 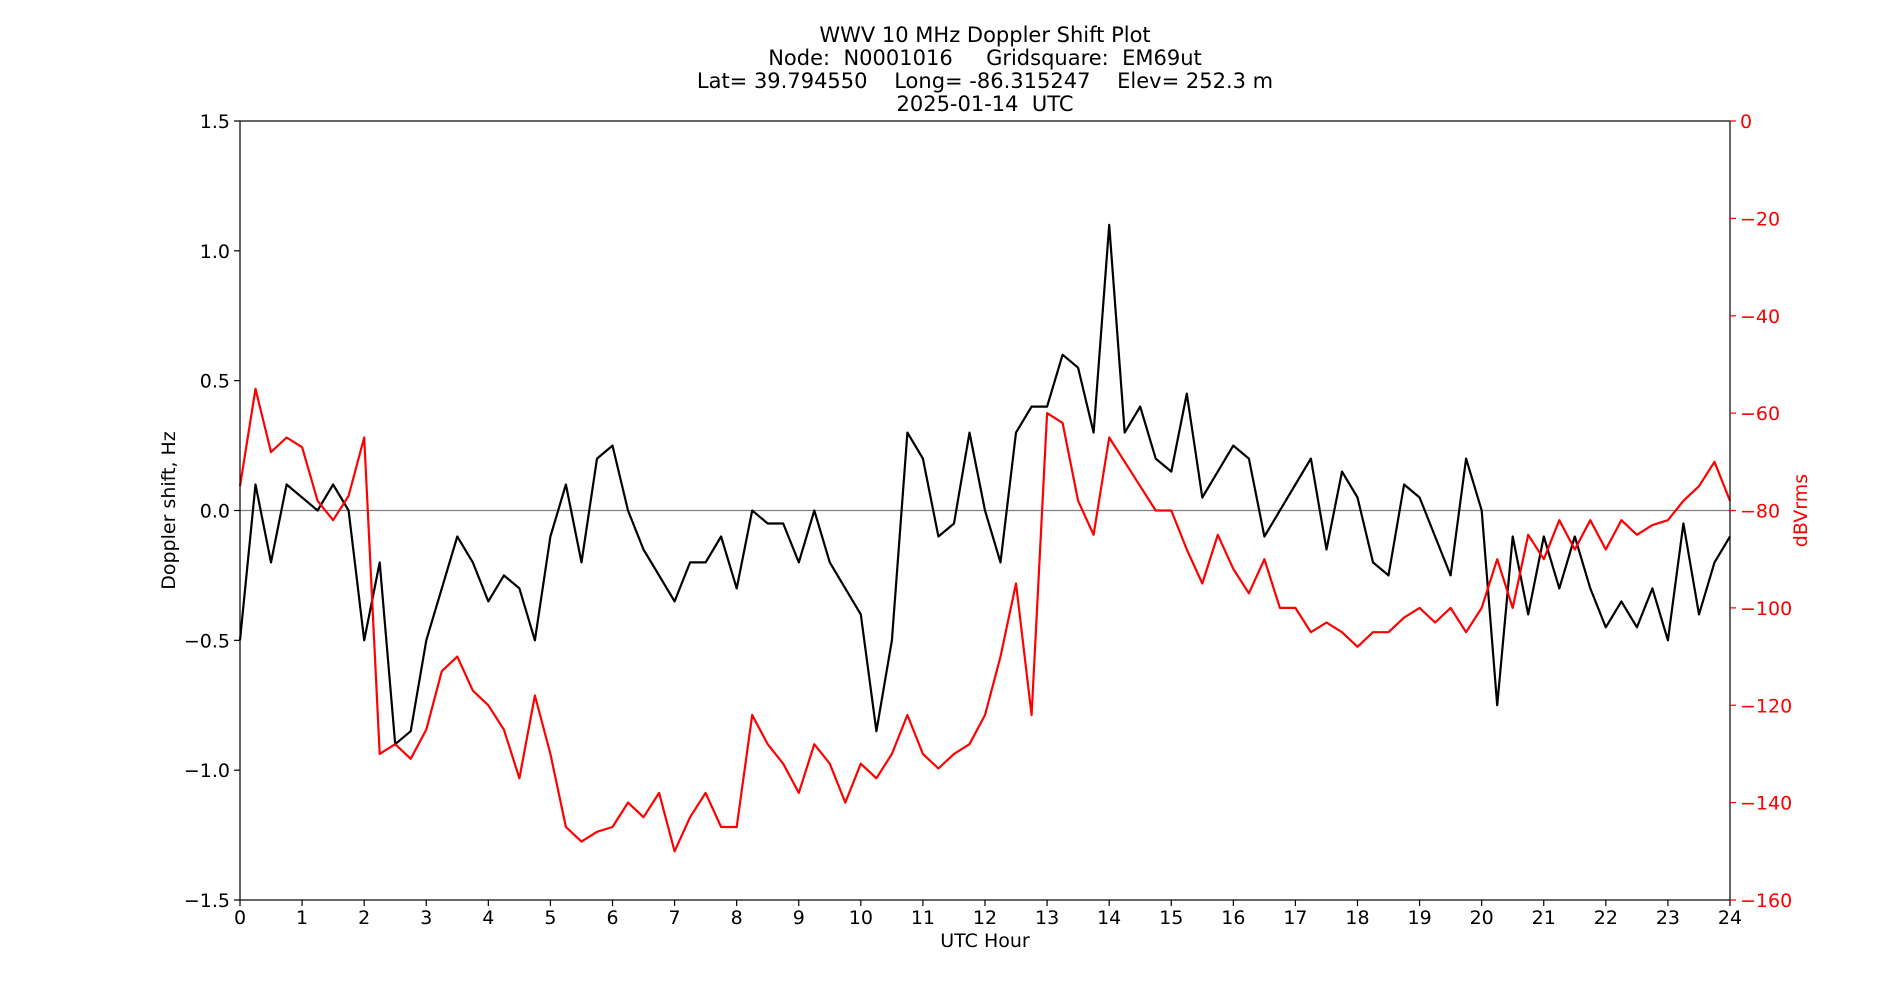 What do you see at coordinates (1668, 918) in the screenshot?
I see `x-tick-label: 23` at bounding box center [1668, 918].